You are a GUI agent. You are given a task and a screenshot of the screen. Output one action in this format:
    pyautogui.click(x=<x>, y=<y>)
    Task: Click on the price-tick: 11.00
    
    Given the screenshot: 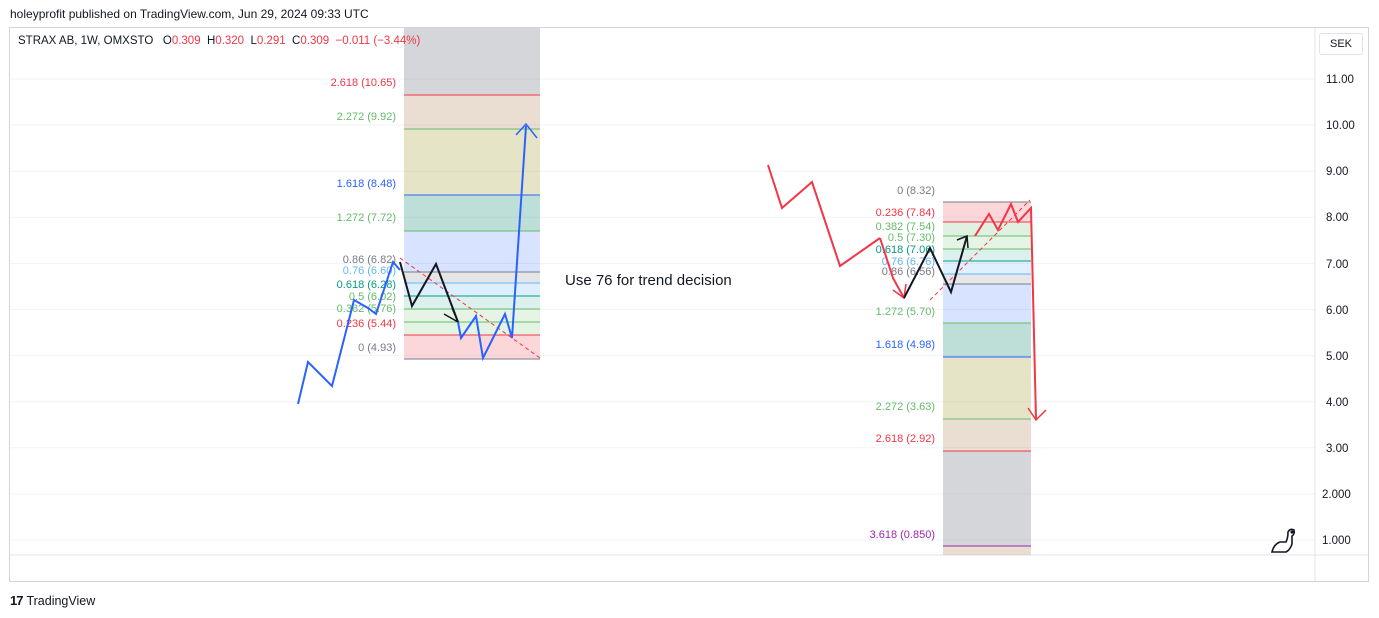 What is the action you would take?
    pyautogui.click(x=1340, y=80)
    